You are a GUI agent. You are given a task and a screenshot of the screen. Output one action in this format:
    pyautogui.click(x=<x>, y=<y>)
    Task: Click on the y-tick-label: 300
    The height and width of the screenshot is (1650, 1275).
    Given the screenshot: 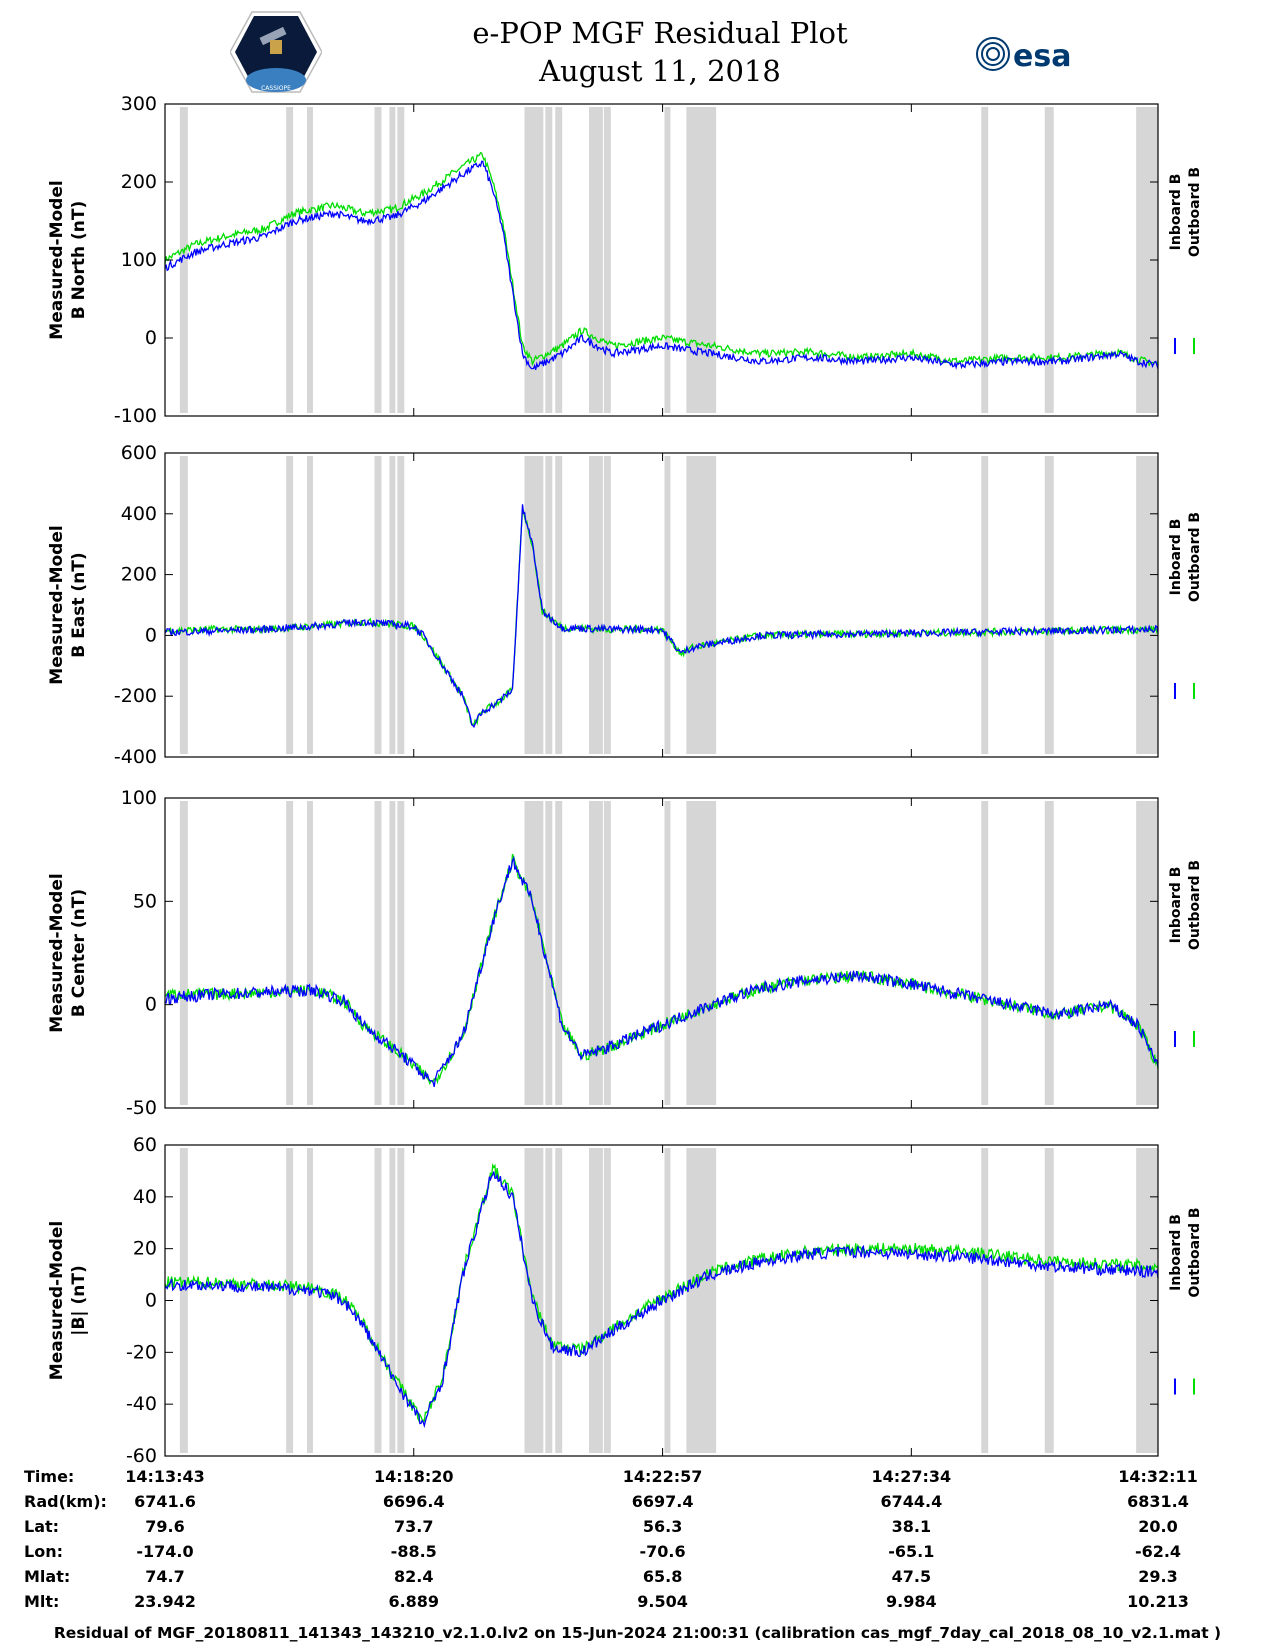 What is the action you would take?
    pyautogui.click(x=139, y=104)
    